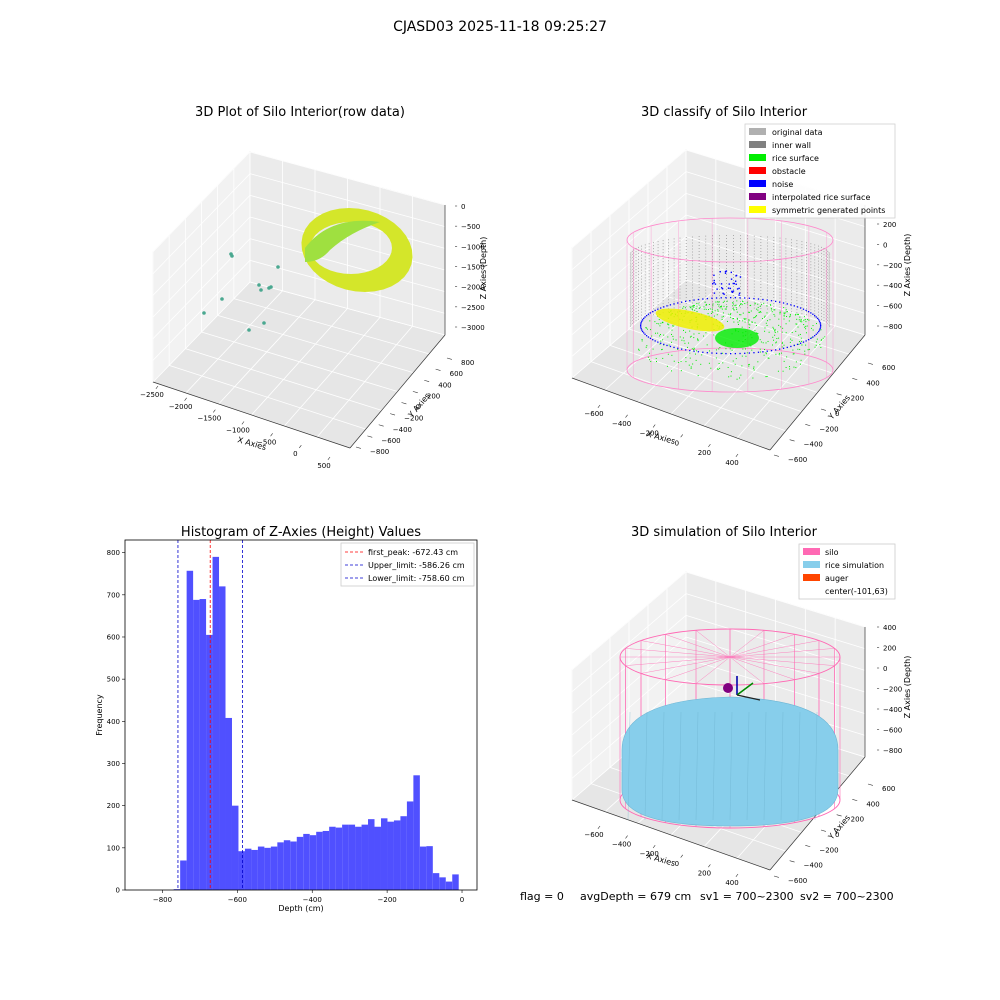 The height and width of the screenshot is (1000, 1000). What do you see at coordinates (757, 183) in the screenshot?
I see `classify-legend-swatch` at bounding box center [757, 183].